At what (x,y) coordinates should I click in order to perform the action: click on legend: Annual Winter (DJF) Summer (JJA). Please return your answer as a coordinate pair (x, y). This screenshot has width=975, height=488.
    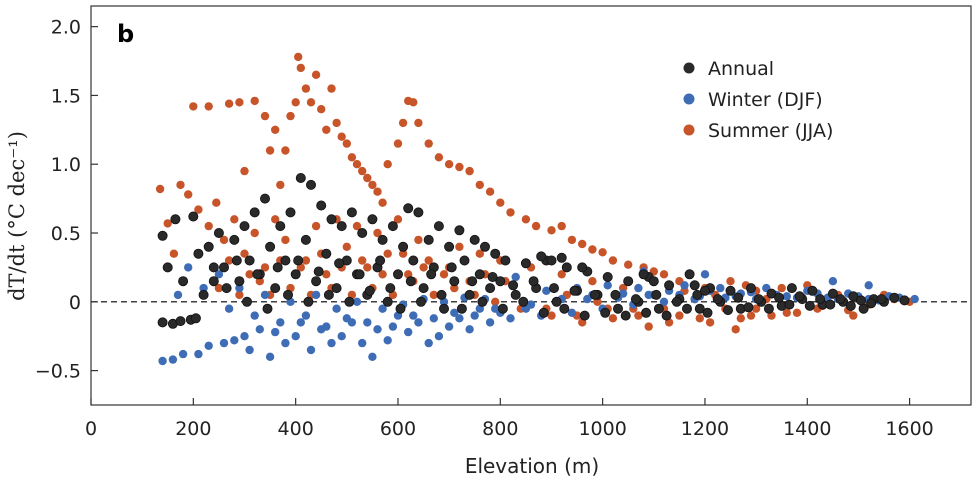
    Looking at the image, I should click on (758, 100).